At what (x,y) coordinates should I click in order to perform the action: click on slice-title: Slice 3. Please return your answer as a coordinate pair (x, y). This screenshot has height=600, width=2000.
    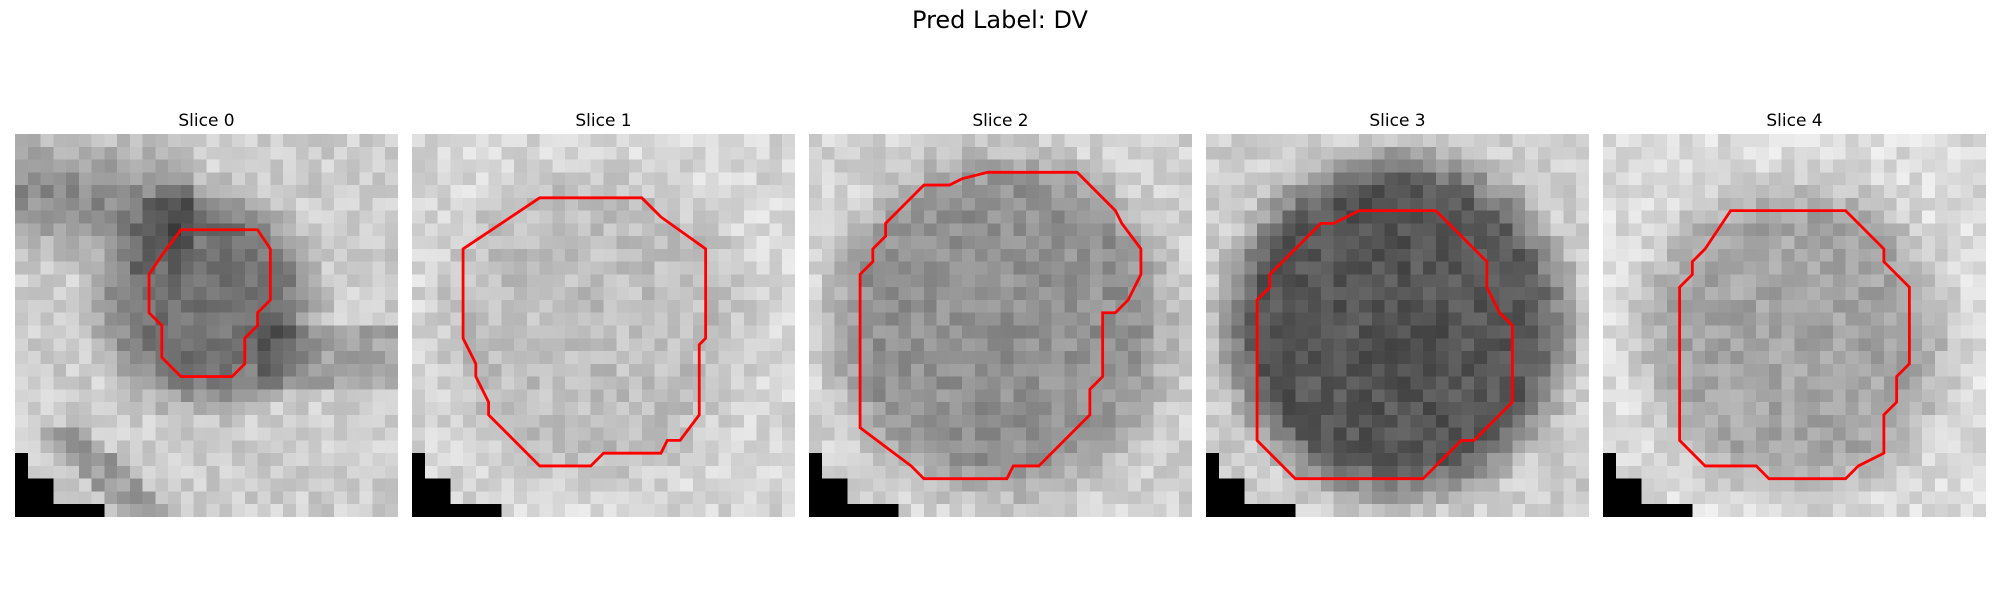
    Looking at the image, I should click on (1397, 121).